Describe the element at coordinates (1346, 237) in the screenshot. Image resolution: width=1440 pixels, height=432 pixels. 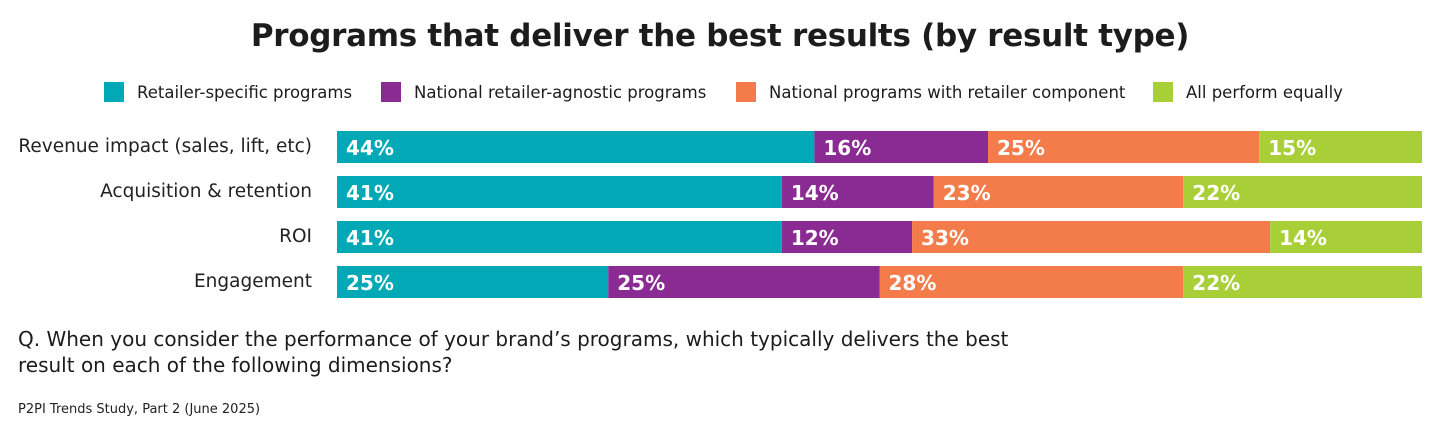
I see `bar-roi-all-perform-equally` at that location.